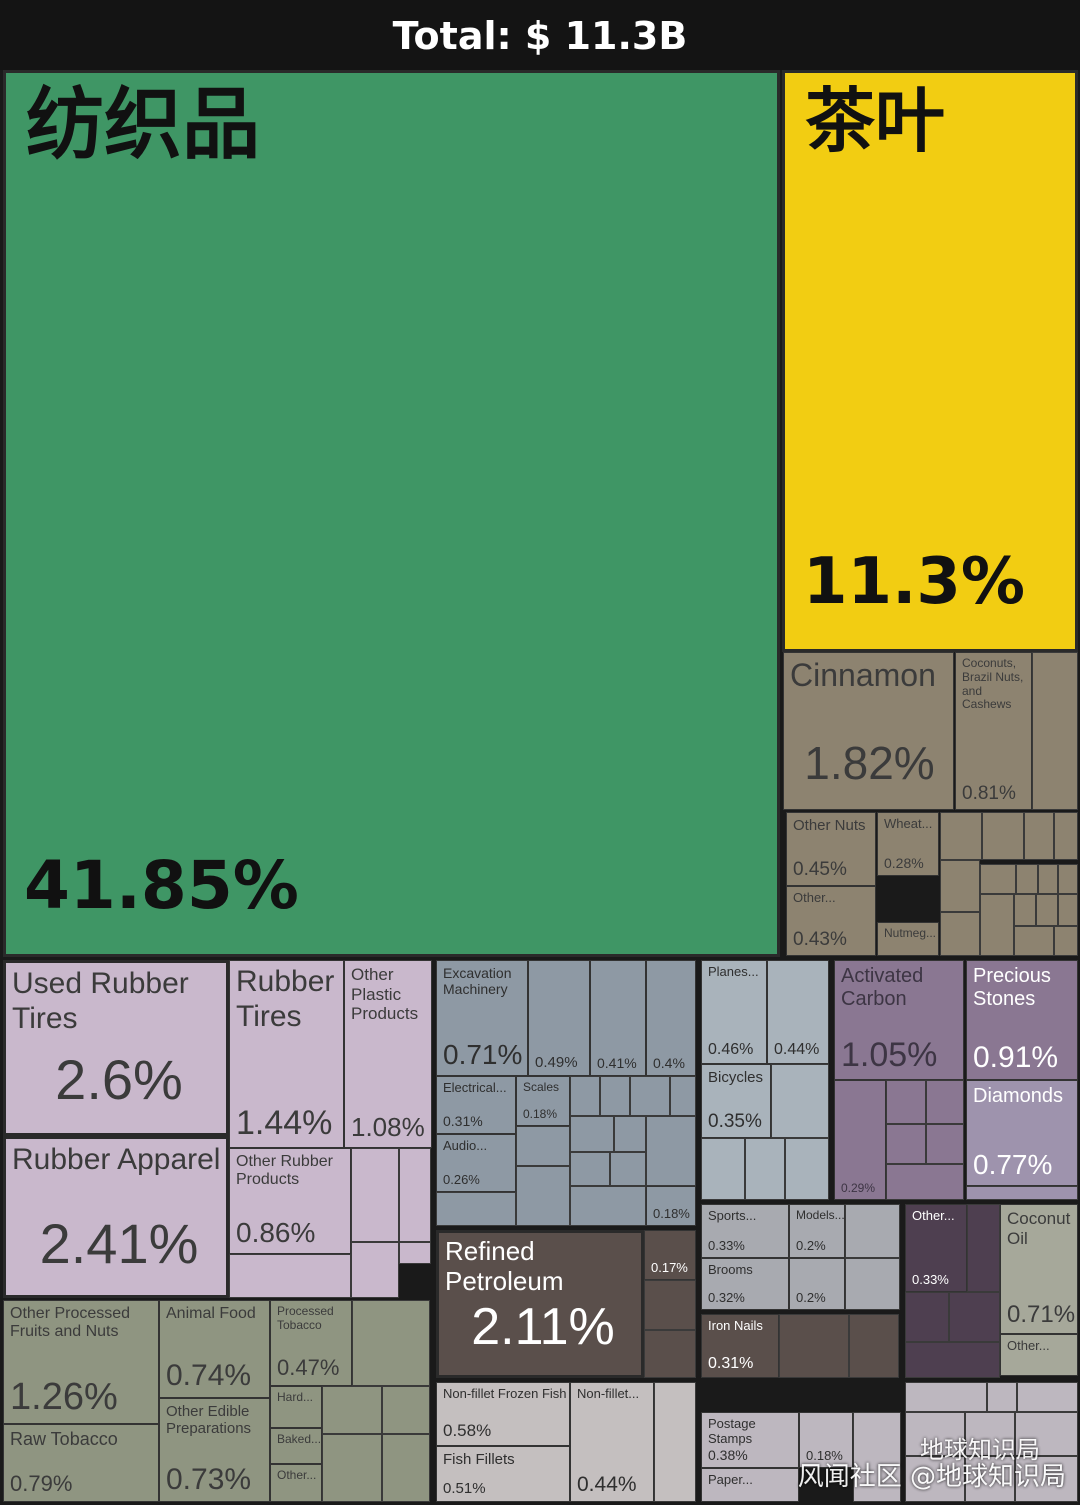 The image size is (1080, 1505). Describe the element at coordinates (556, 1062) in the screenshot. I see `treemap-cell-value: 0.49%` at that location.